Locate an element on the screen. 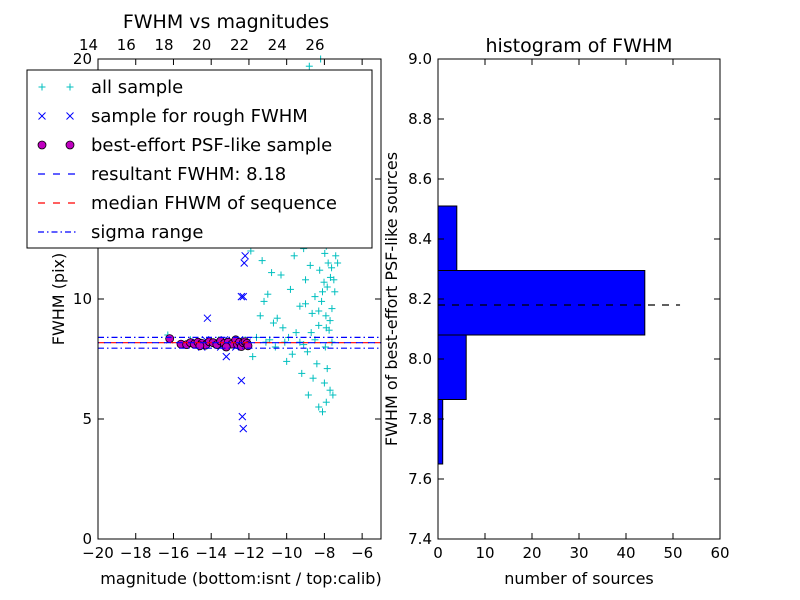 The width and height of the screenshot is (800, 600). x-tick-label: −8 is located at coordinates (324, 553).